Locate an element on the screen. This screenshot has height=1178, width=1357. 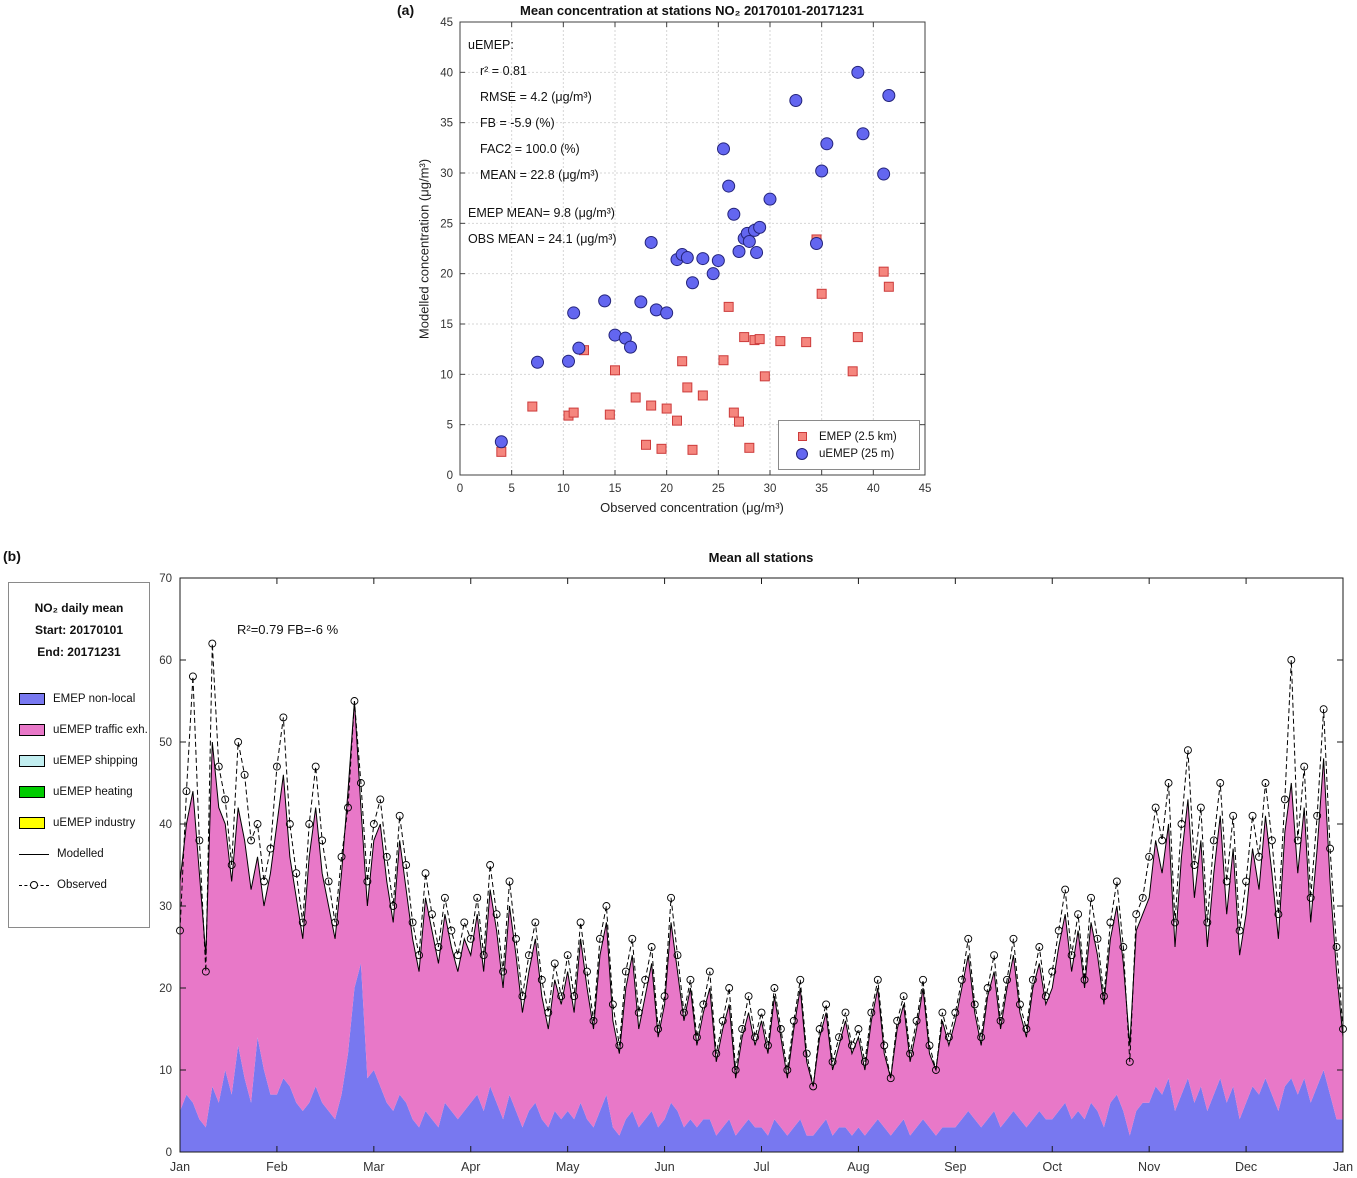
timeseries-y-tick-label: 10 is located at coordinates (165, 1071).